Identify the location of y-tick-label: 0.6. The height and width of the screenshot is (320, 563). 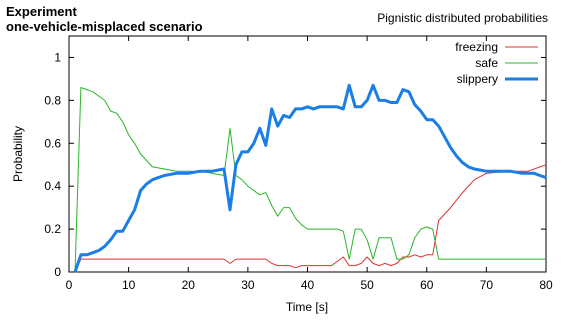
(52, 143).